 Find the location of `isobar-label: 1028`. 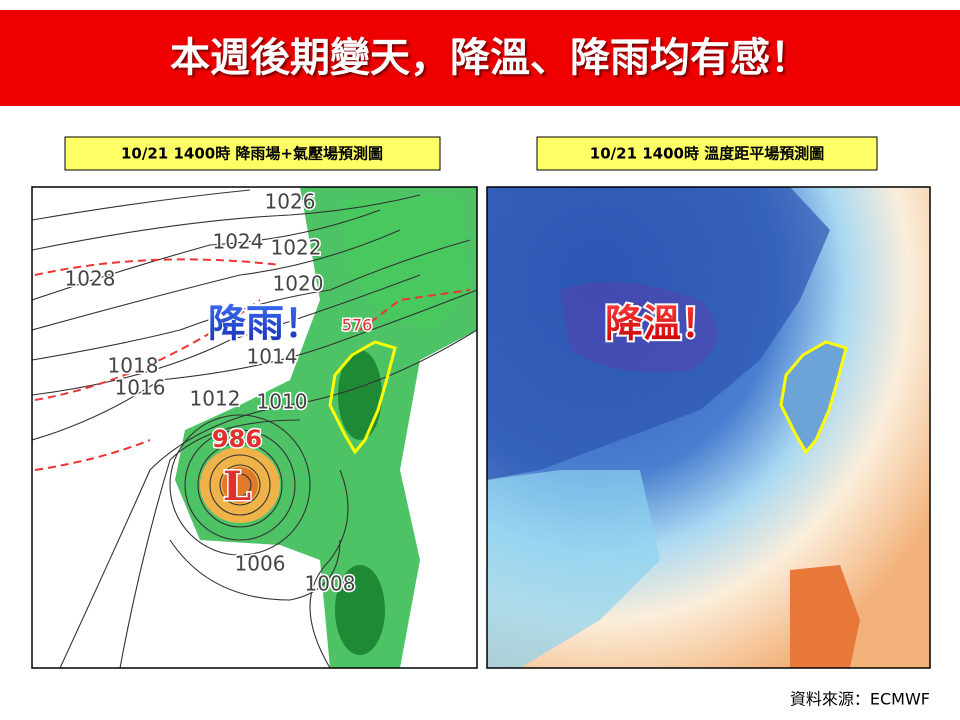

isobar-label: 1028 is located at coordinates (90, 279).